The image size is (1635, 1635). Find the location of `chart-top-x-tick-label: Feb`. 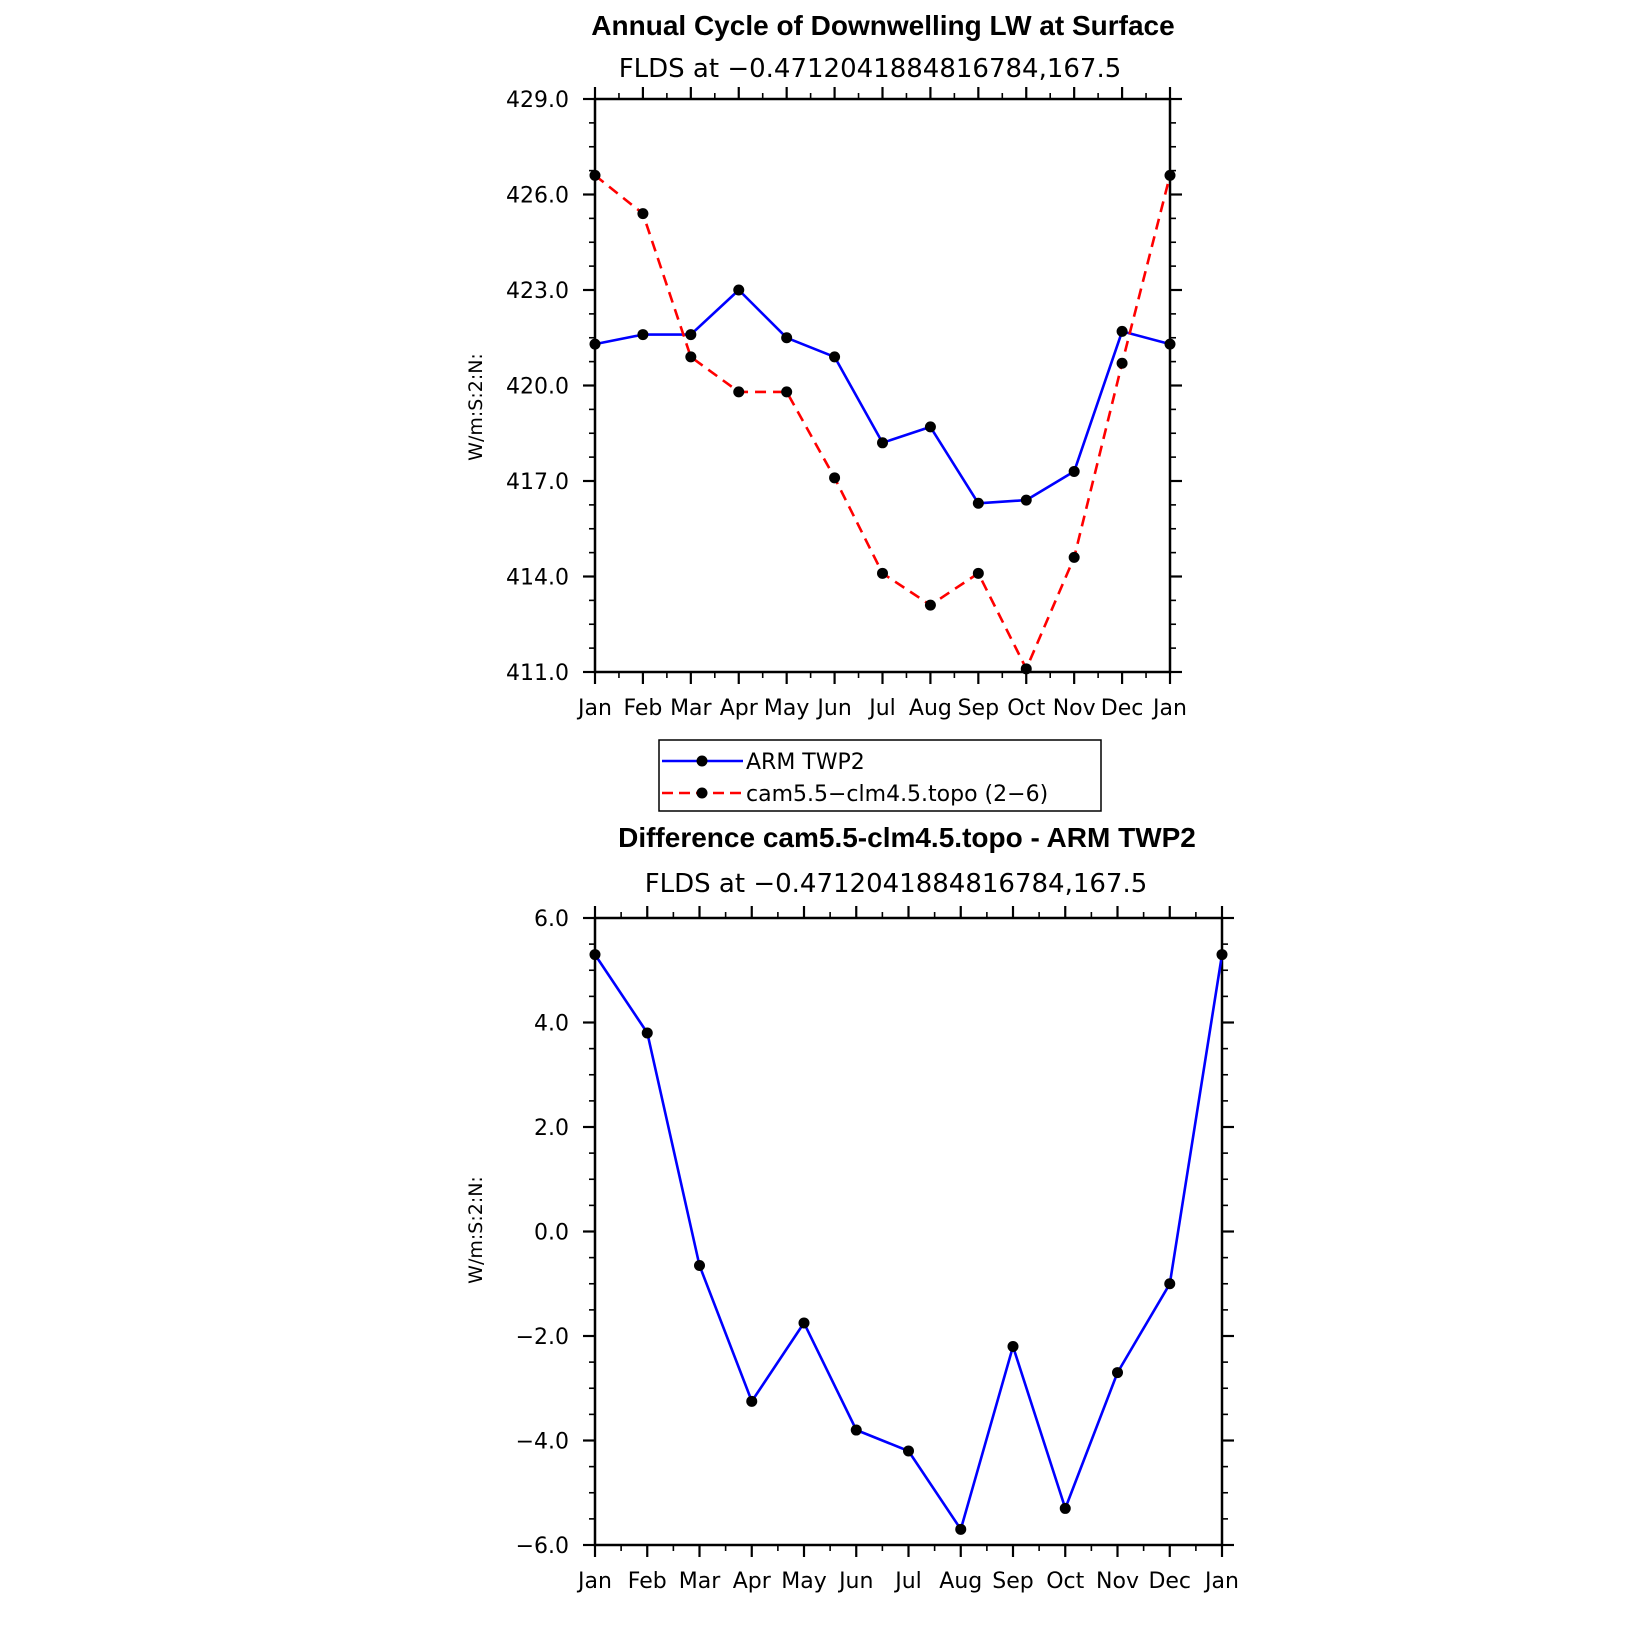

chart-top-x-tick-label: Feb is located at coordinates (642, 708).